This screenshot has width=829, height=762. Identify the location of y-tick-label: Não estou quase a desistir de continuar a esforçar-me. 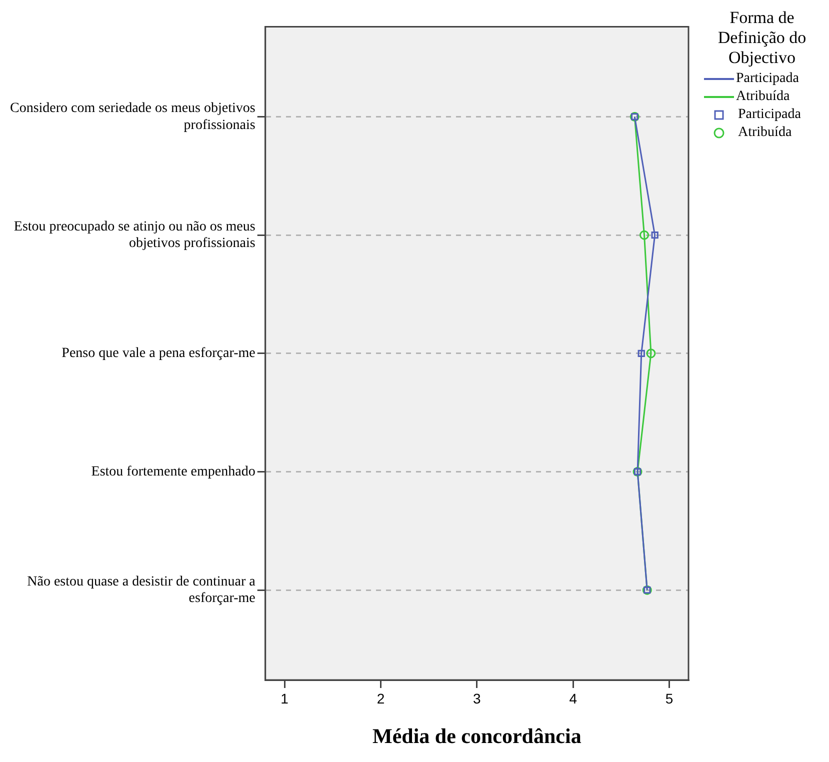
(141, 590).